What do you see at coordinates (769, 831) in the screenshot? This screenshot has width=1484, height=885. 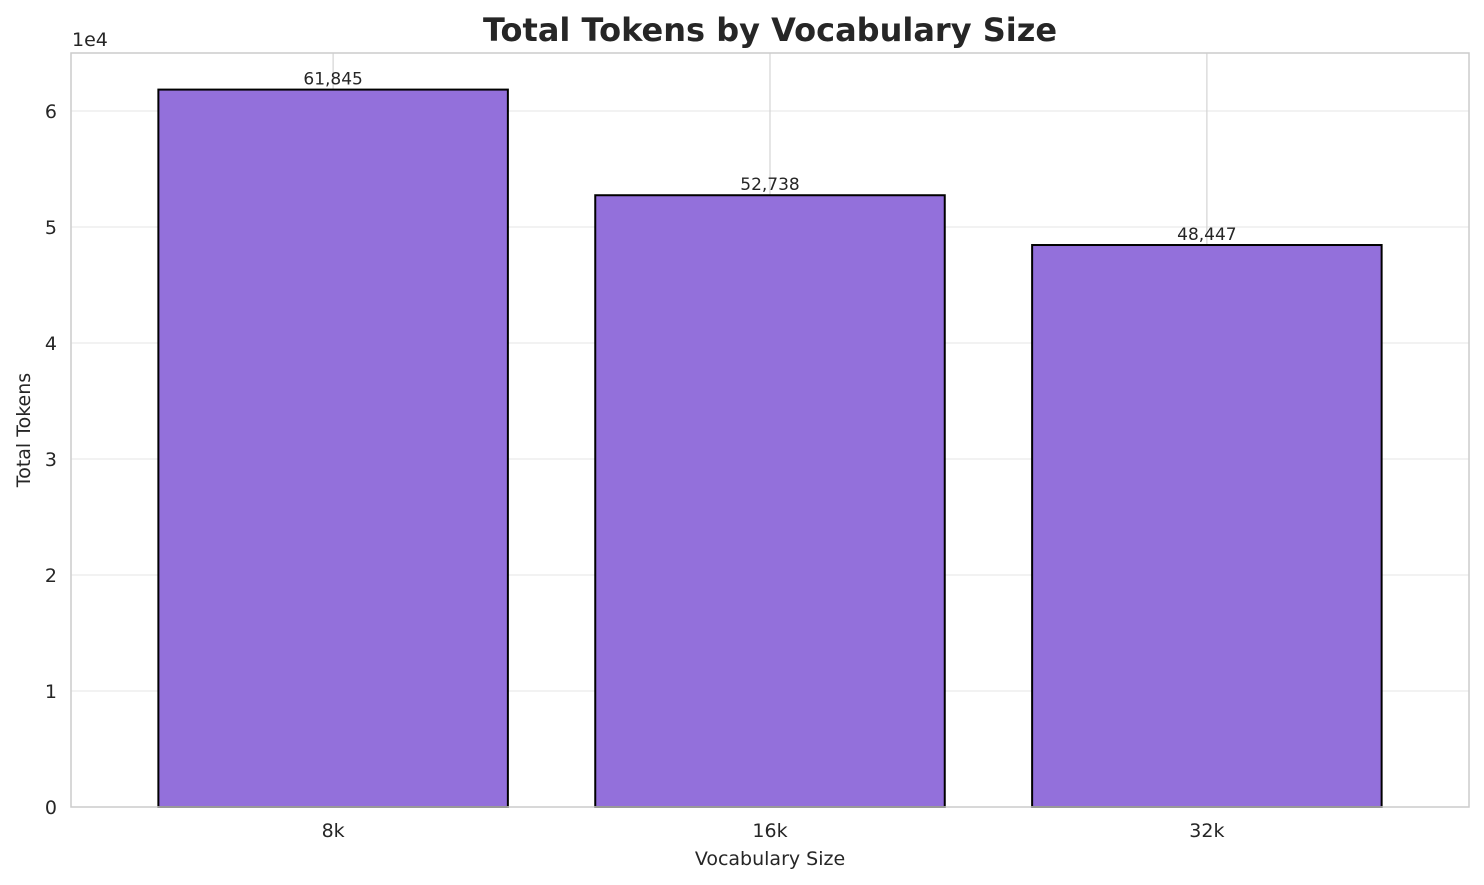 I see `x-tick-label: 16k` at bounding box center [769, 831].